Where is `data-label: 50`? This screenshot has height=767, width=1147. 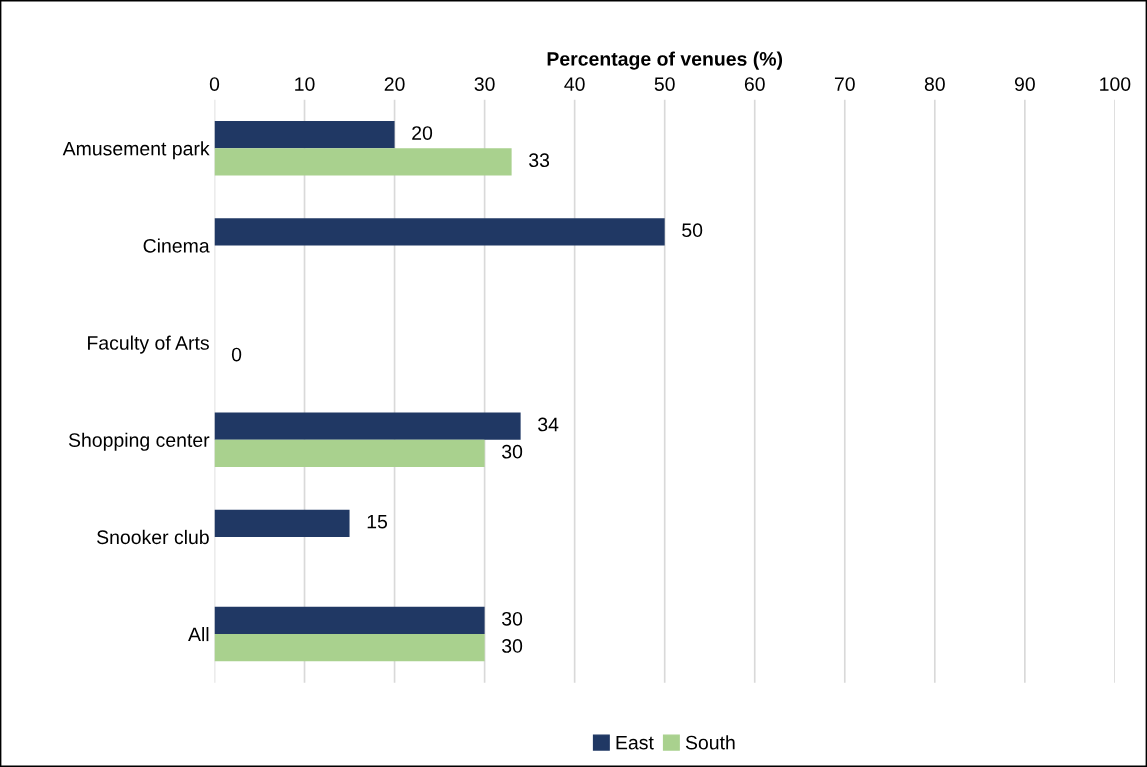 data-label: 50 is located at coordinates (692, 230).